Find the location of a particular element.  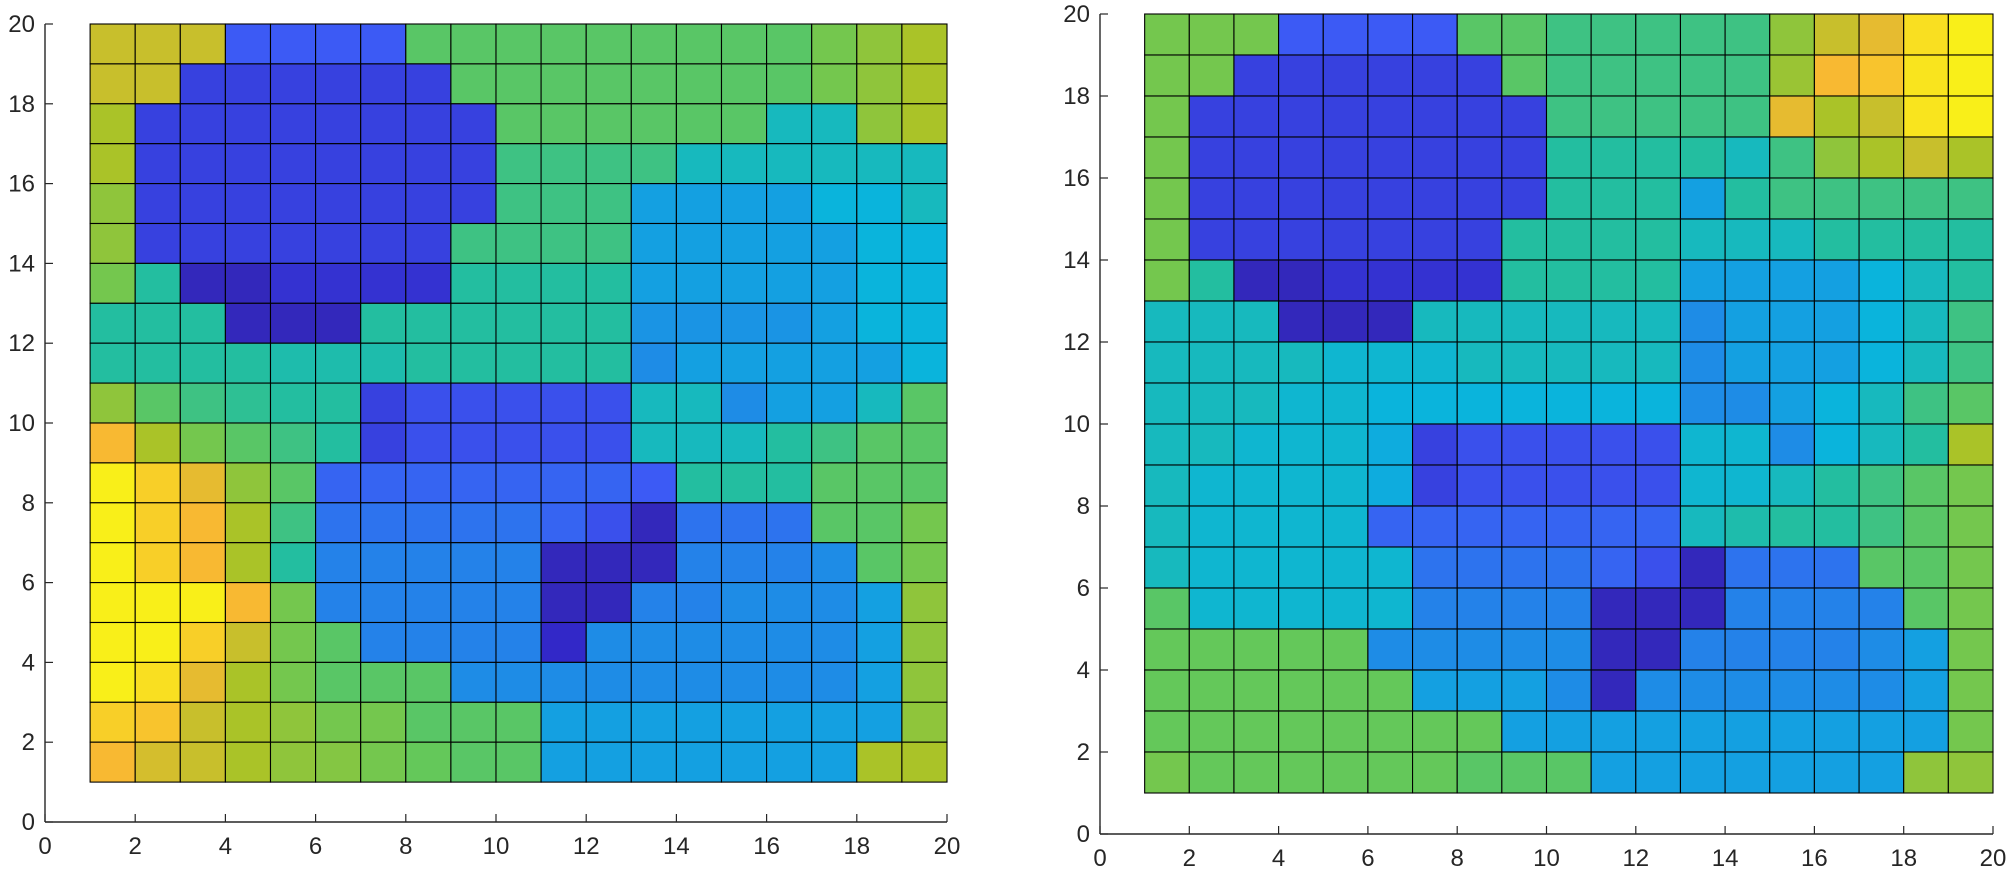

x-tick-label: 18 is located at coordinates (1903, 858).